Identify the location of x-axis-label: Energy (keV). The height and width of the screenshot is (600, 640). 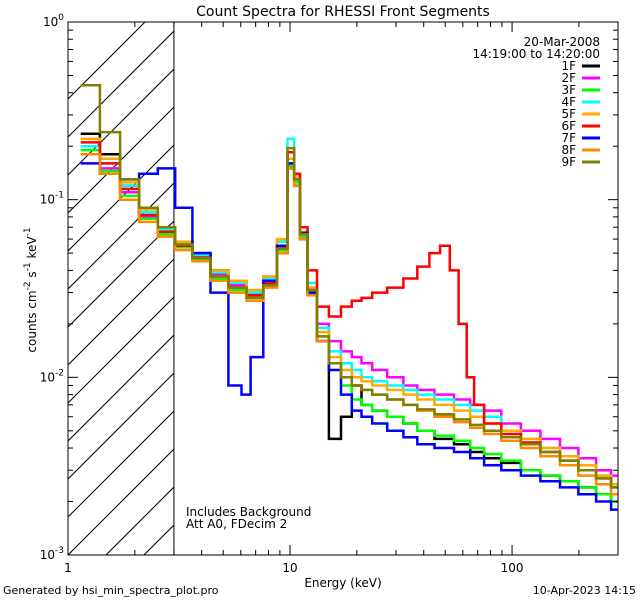
(342, 583).